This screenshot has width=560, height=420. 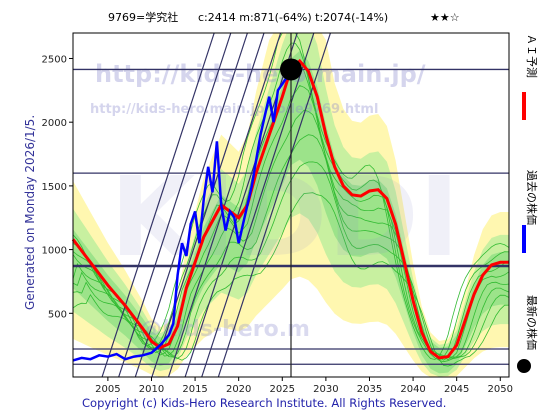 I want to click on watermark-page: http://kids-hero.main.jp/code9769.html, so click(x=234, y=109).